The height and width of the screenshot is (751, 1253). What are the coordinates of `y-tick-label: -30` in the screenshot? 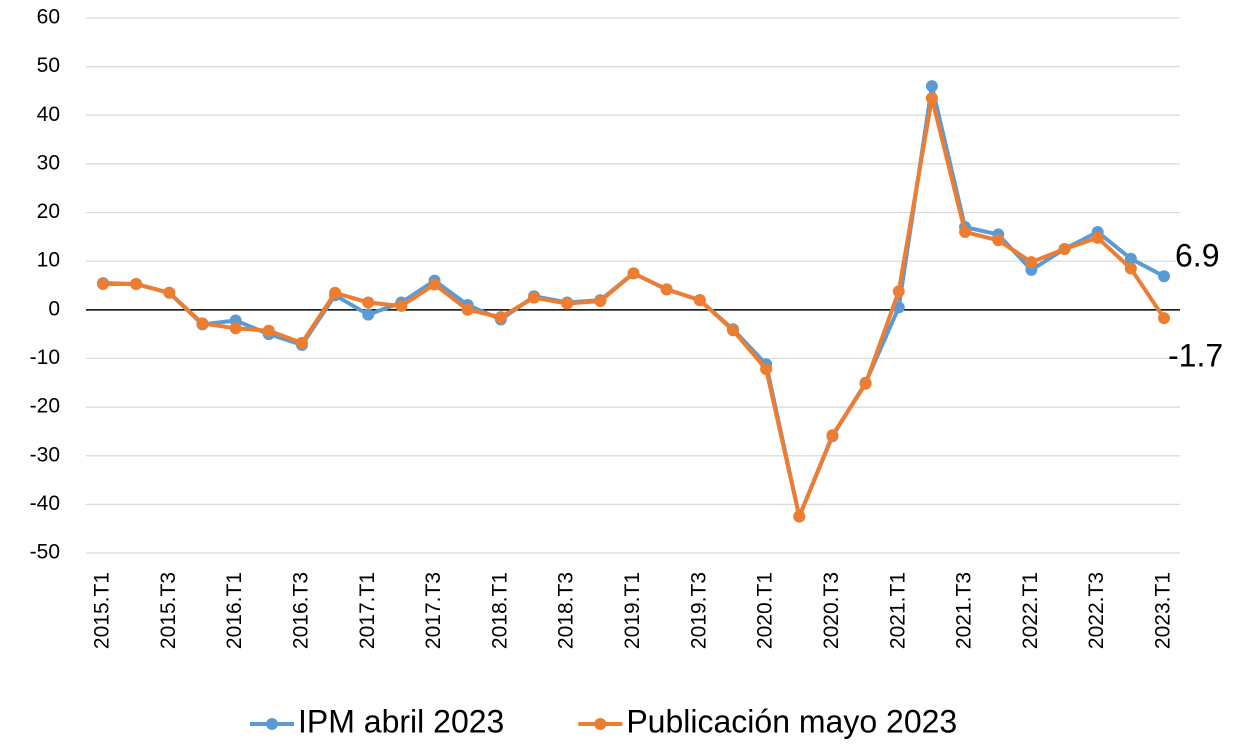 It's located at (45, 454).